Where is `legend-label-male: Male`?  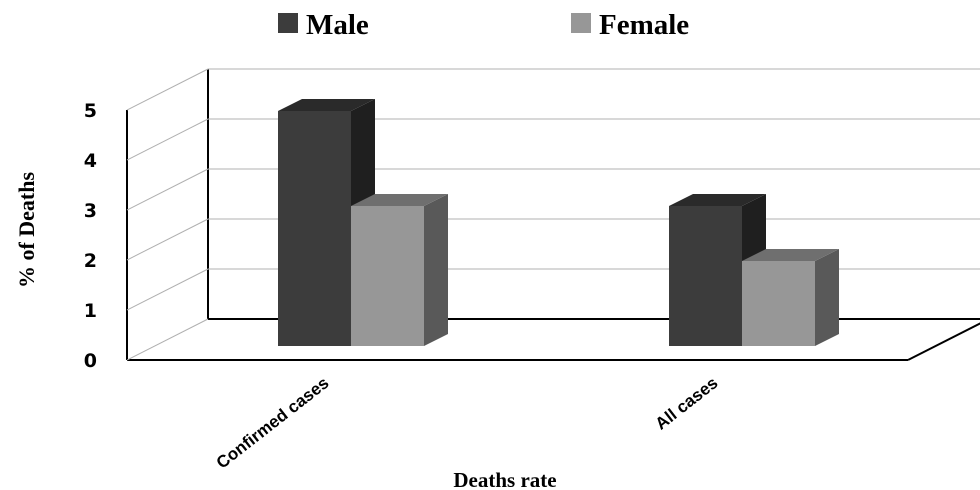
legend-label-male: Male is located at coordinates (337, 25).